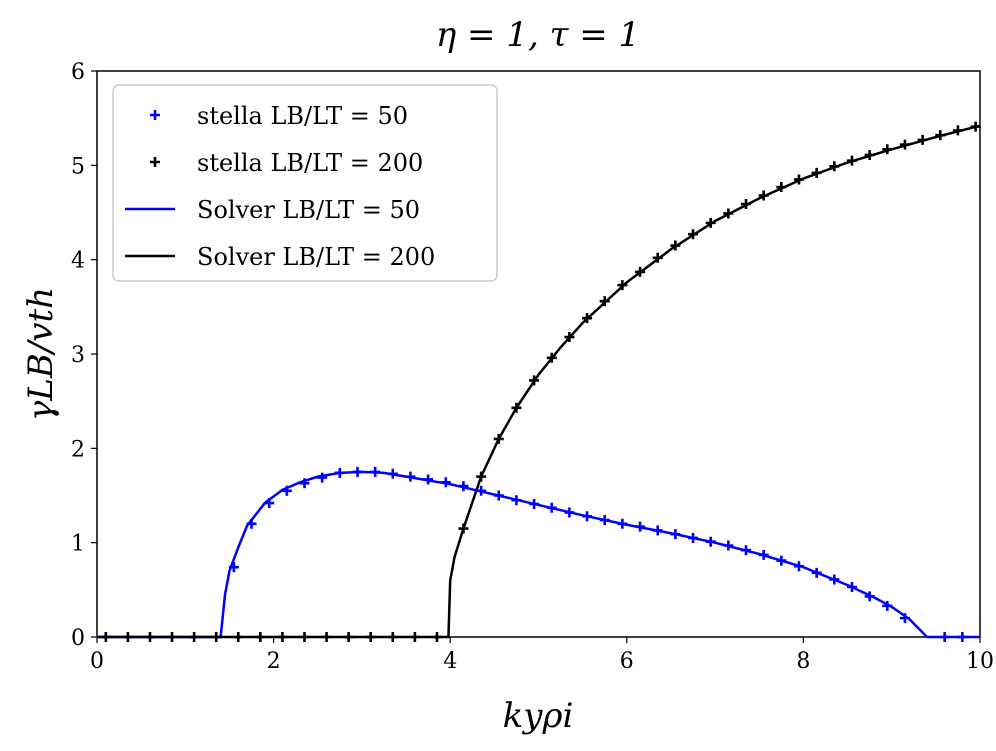  Describe the element at coordinates (450, 661) in the screenshot. I see `x-tick-label: 4` at that location.